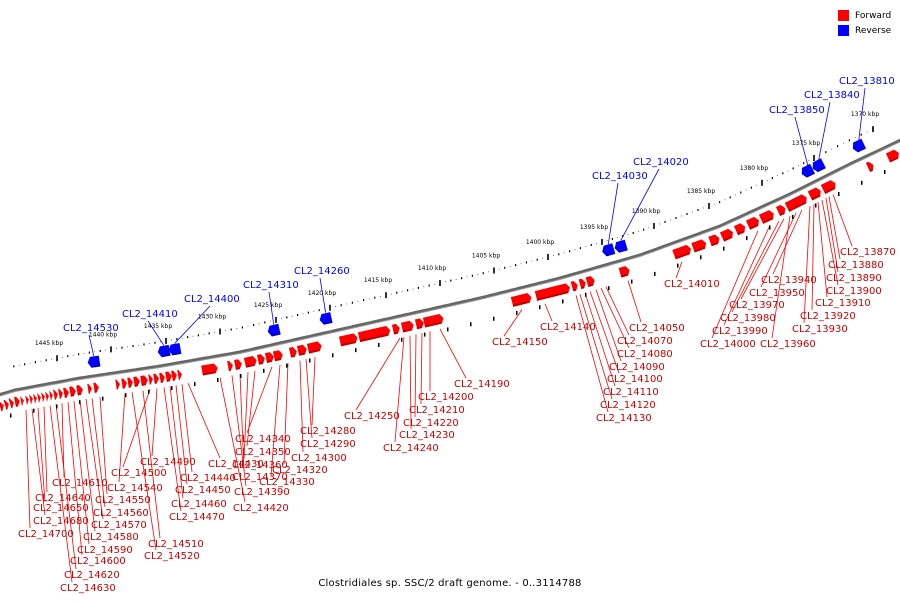 The width and height of the screenshot is (900, 604). What do you see at coordinates (63, 498) in the screenshot?
I see `forward-gene-label: CL2_14640` at bounding box center [63, 498].